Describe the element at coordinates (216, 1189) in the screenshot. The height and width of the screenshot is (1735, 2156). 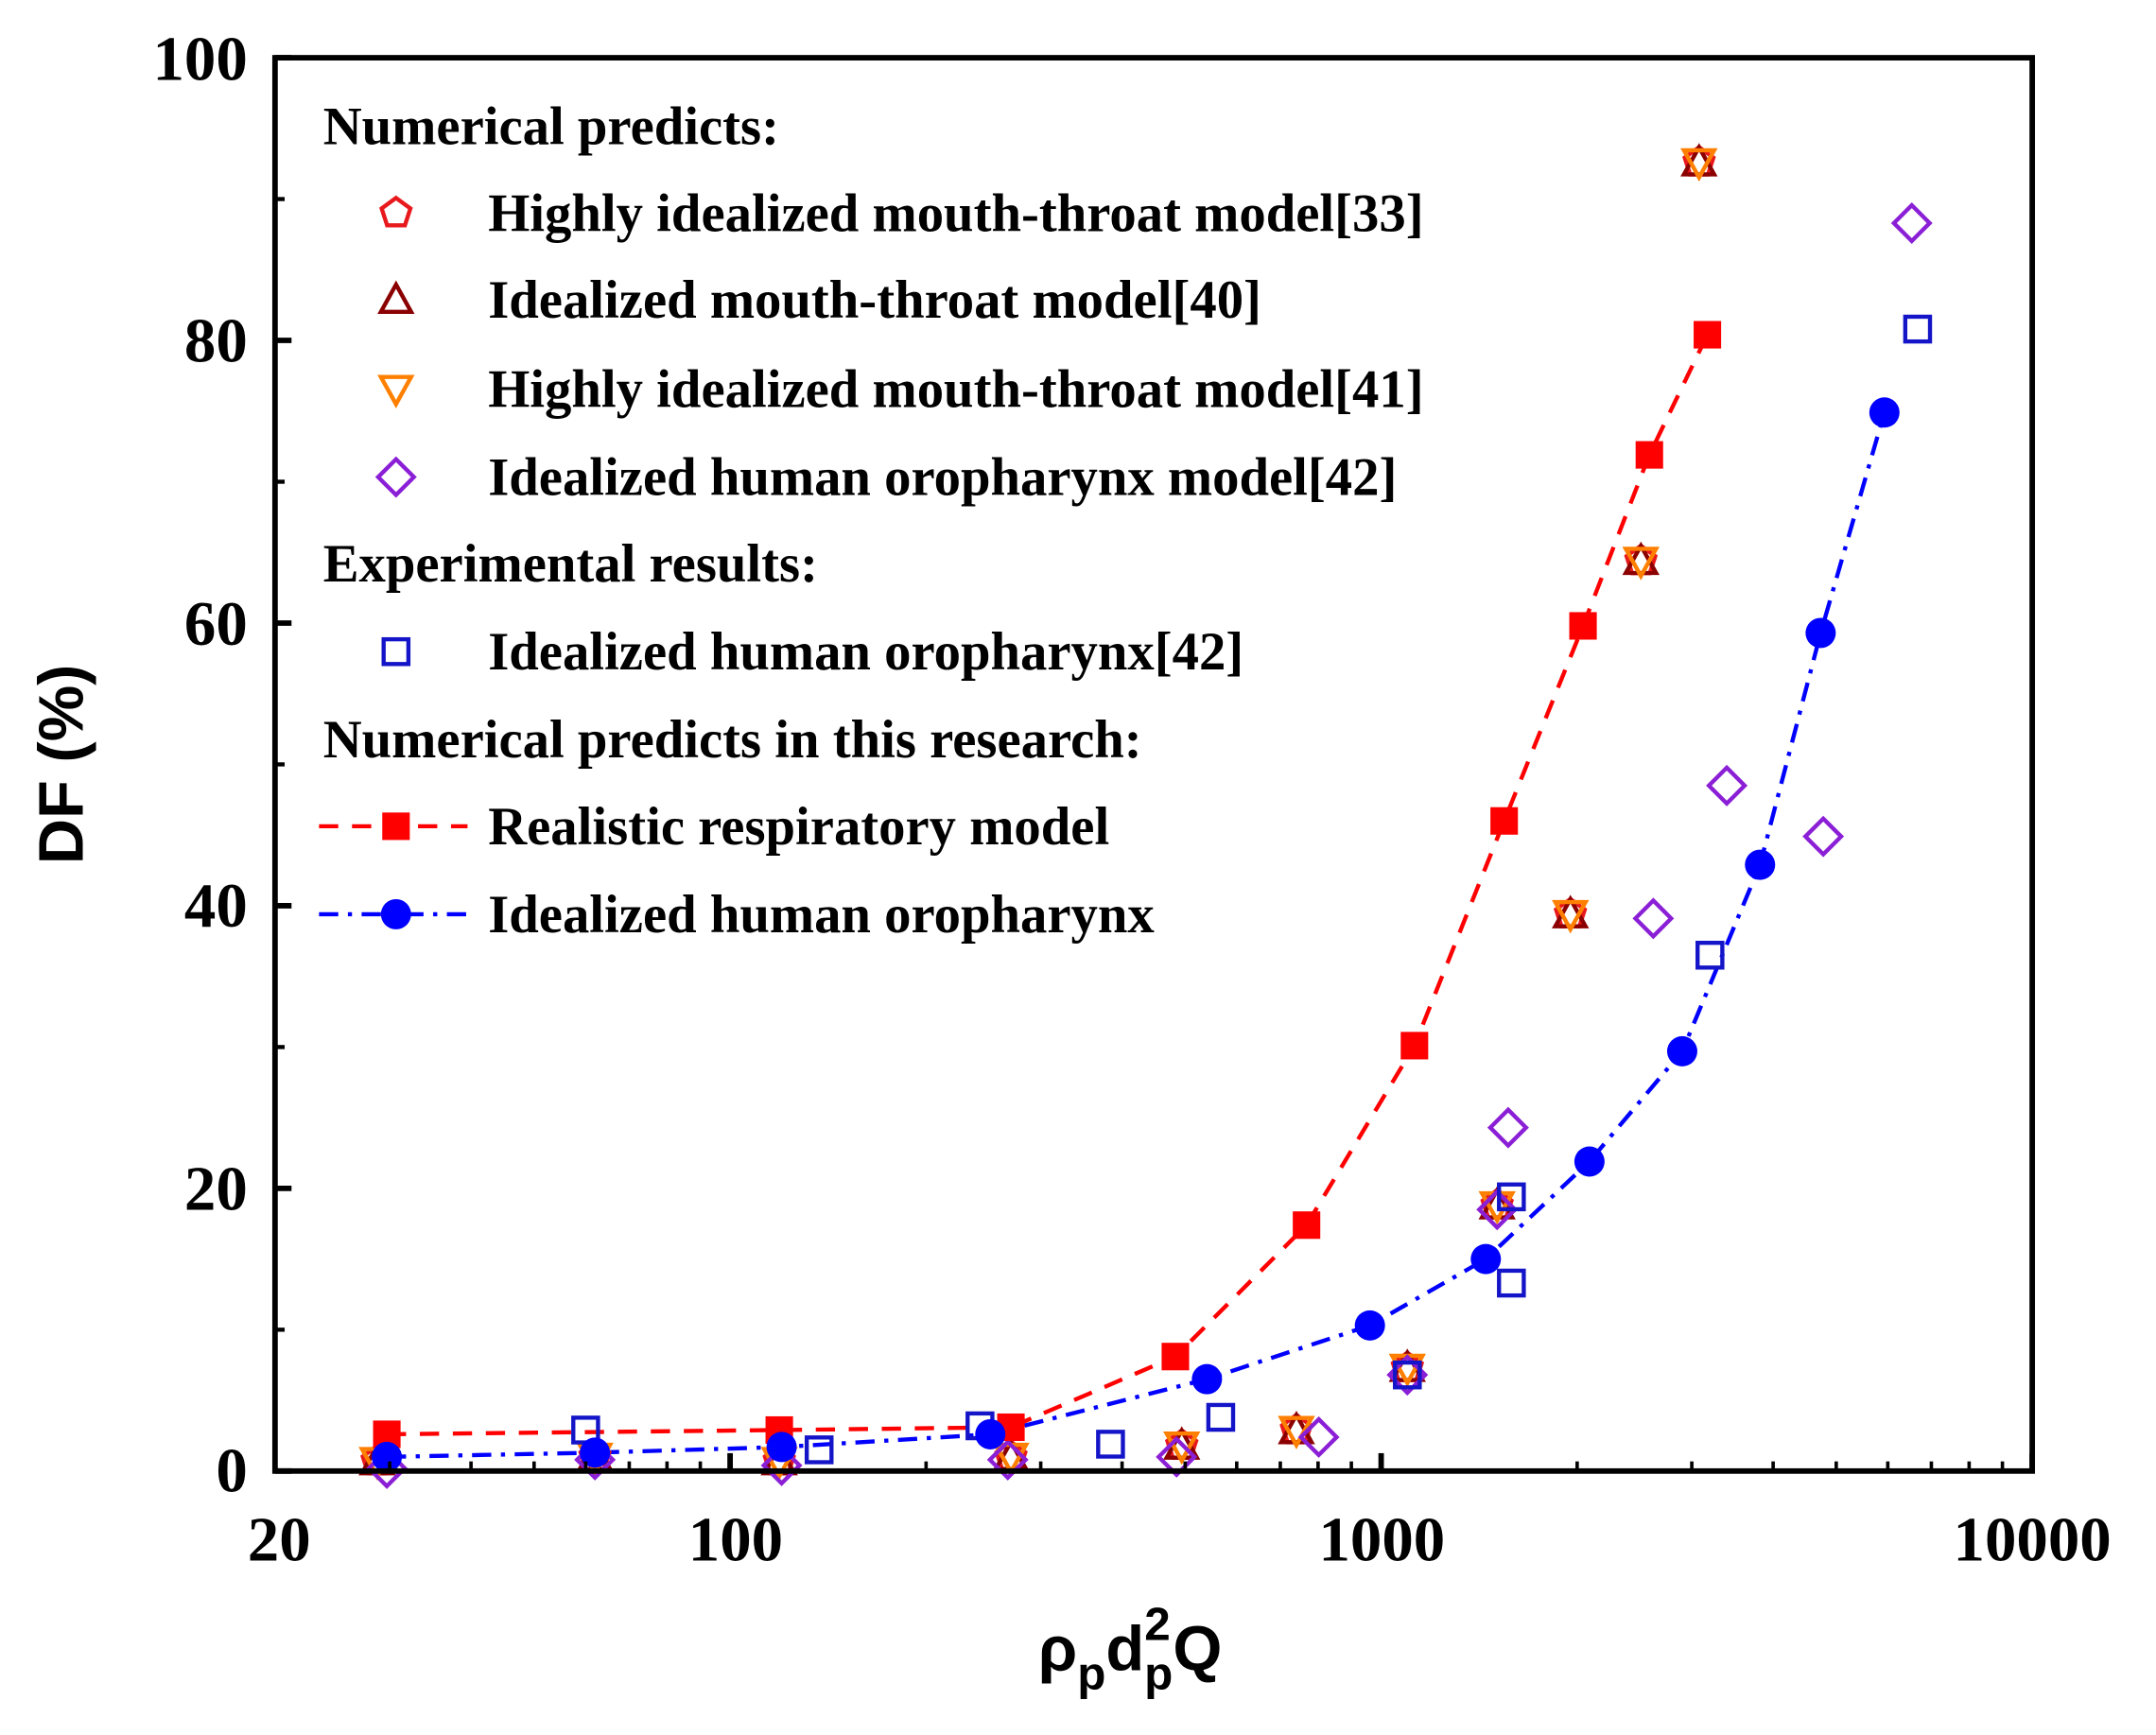
I see `y-tick-label: 20` at that location.